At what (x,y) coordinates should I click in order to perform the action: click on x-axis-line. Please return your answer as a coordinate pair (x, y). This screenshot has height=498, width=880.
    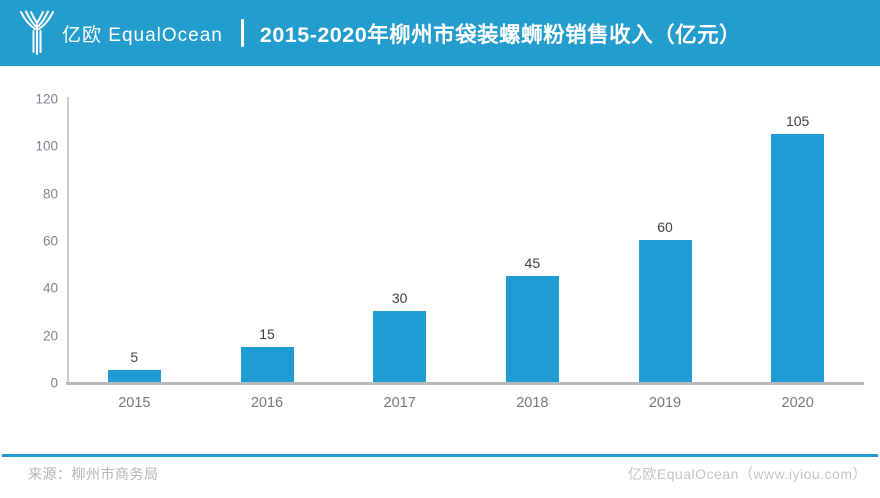
    Looking at the image, I should click on (465, 383).